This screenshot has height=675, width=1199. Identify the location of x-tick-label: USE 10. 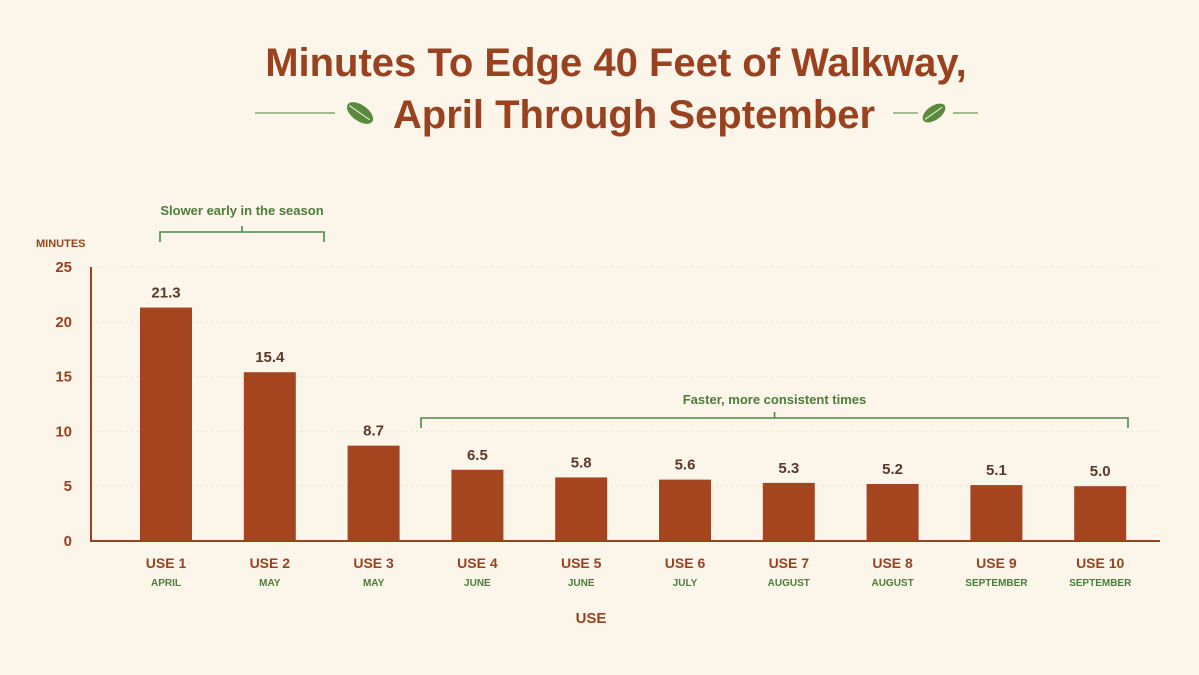
(1100, 563).